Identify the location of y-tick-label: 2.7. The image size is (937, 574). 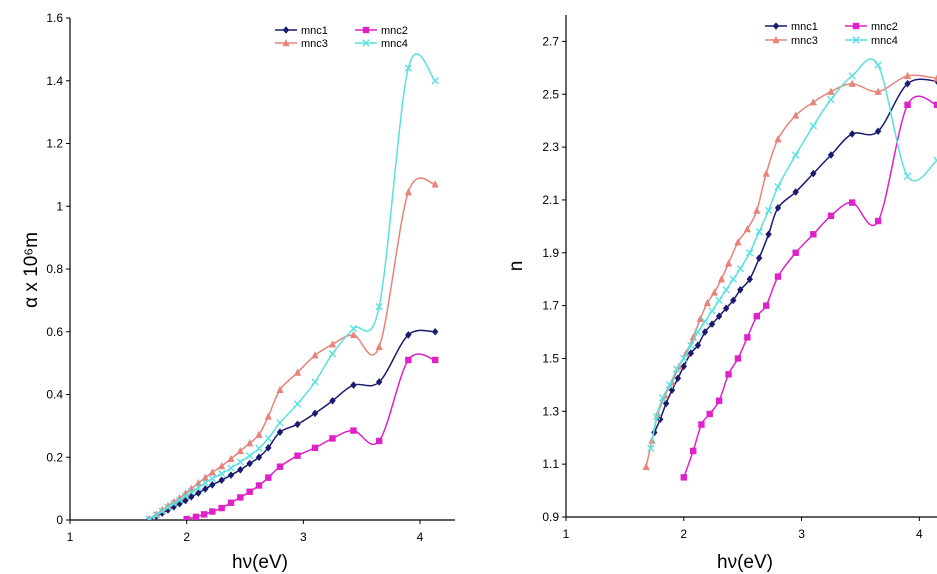
(550, 41).